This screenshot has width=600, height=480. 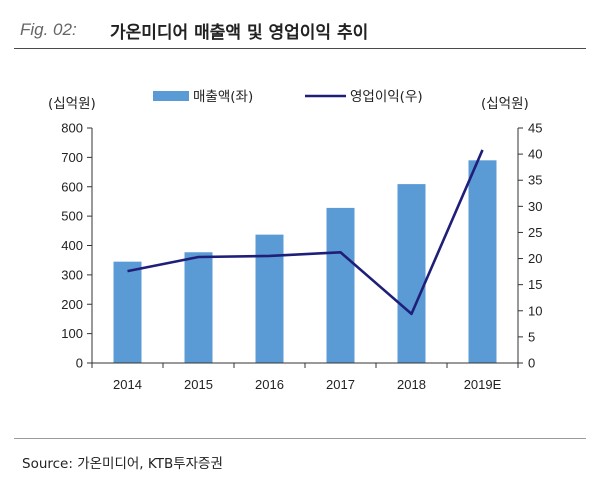 What do you see at coordinates (48, 29) in the screenshot?
I see `figure-number: Fig. 02:` at bounding box center [48, 29].